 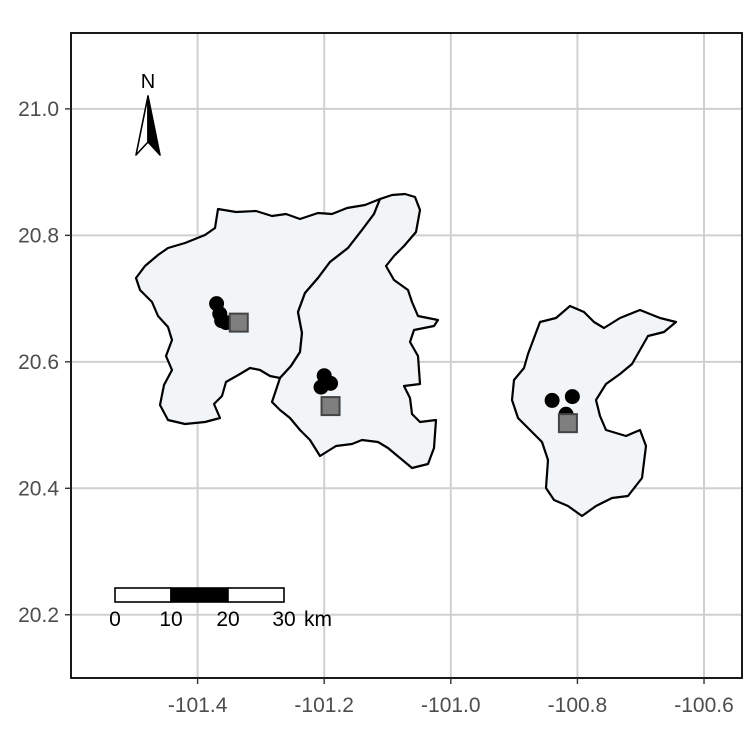 What do you see at coordinates (148, 82) in the screenshot?
I see `north-label: N` at bounding box center [148, 82].